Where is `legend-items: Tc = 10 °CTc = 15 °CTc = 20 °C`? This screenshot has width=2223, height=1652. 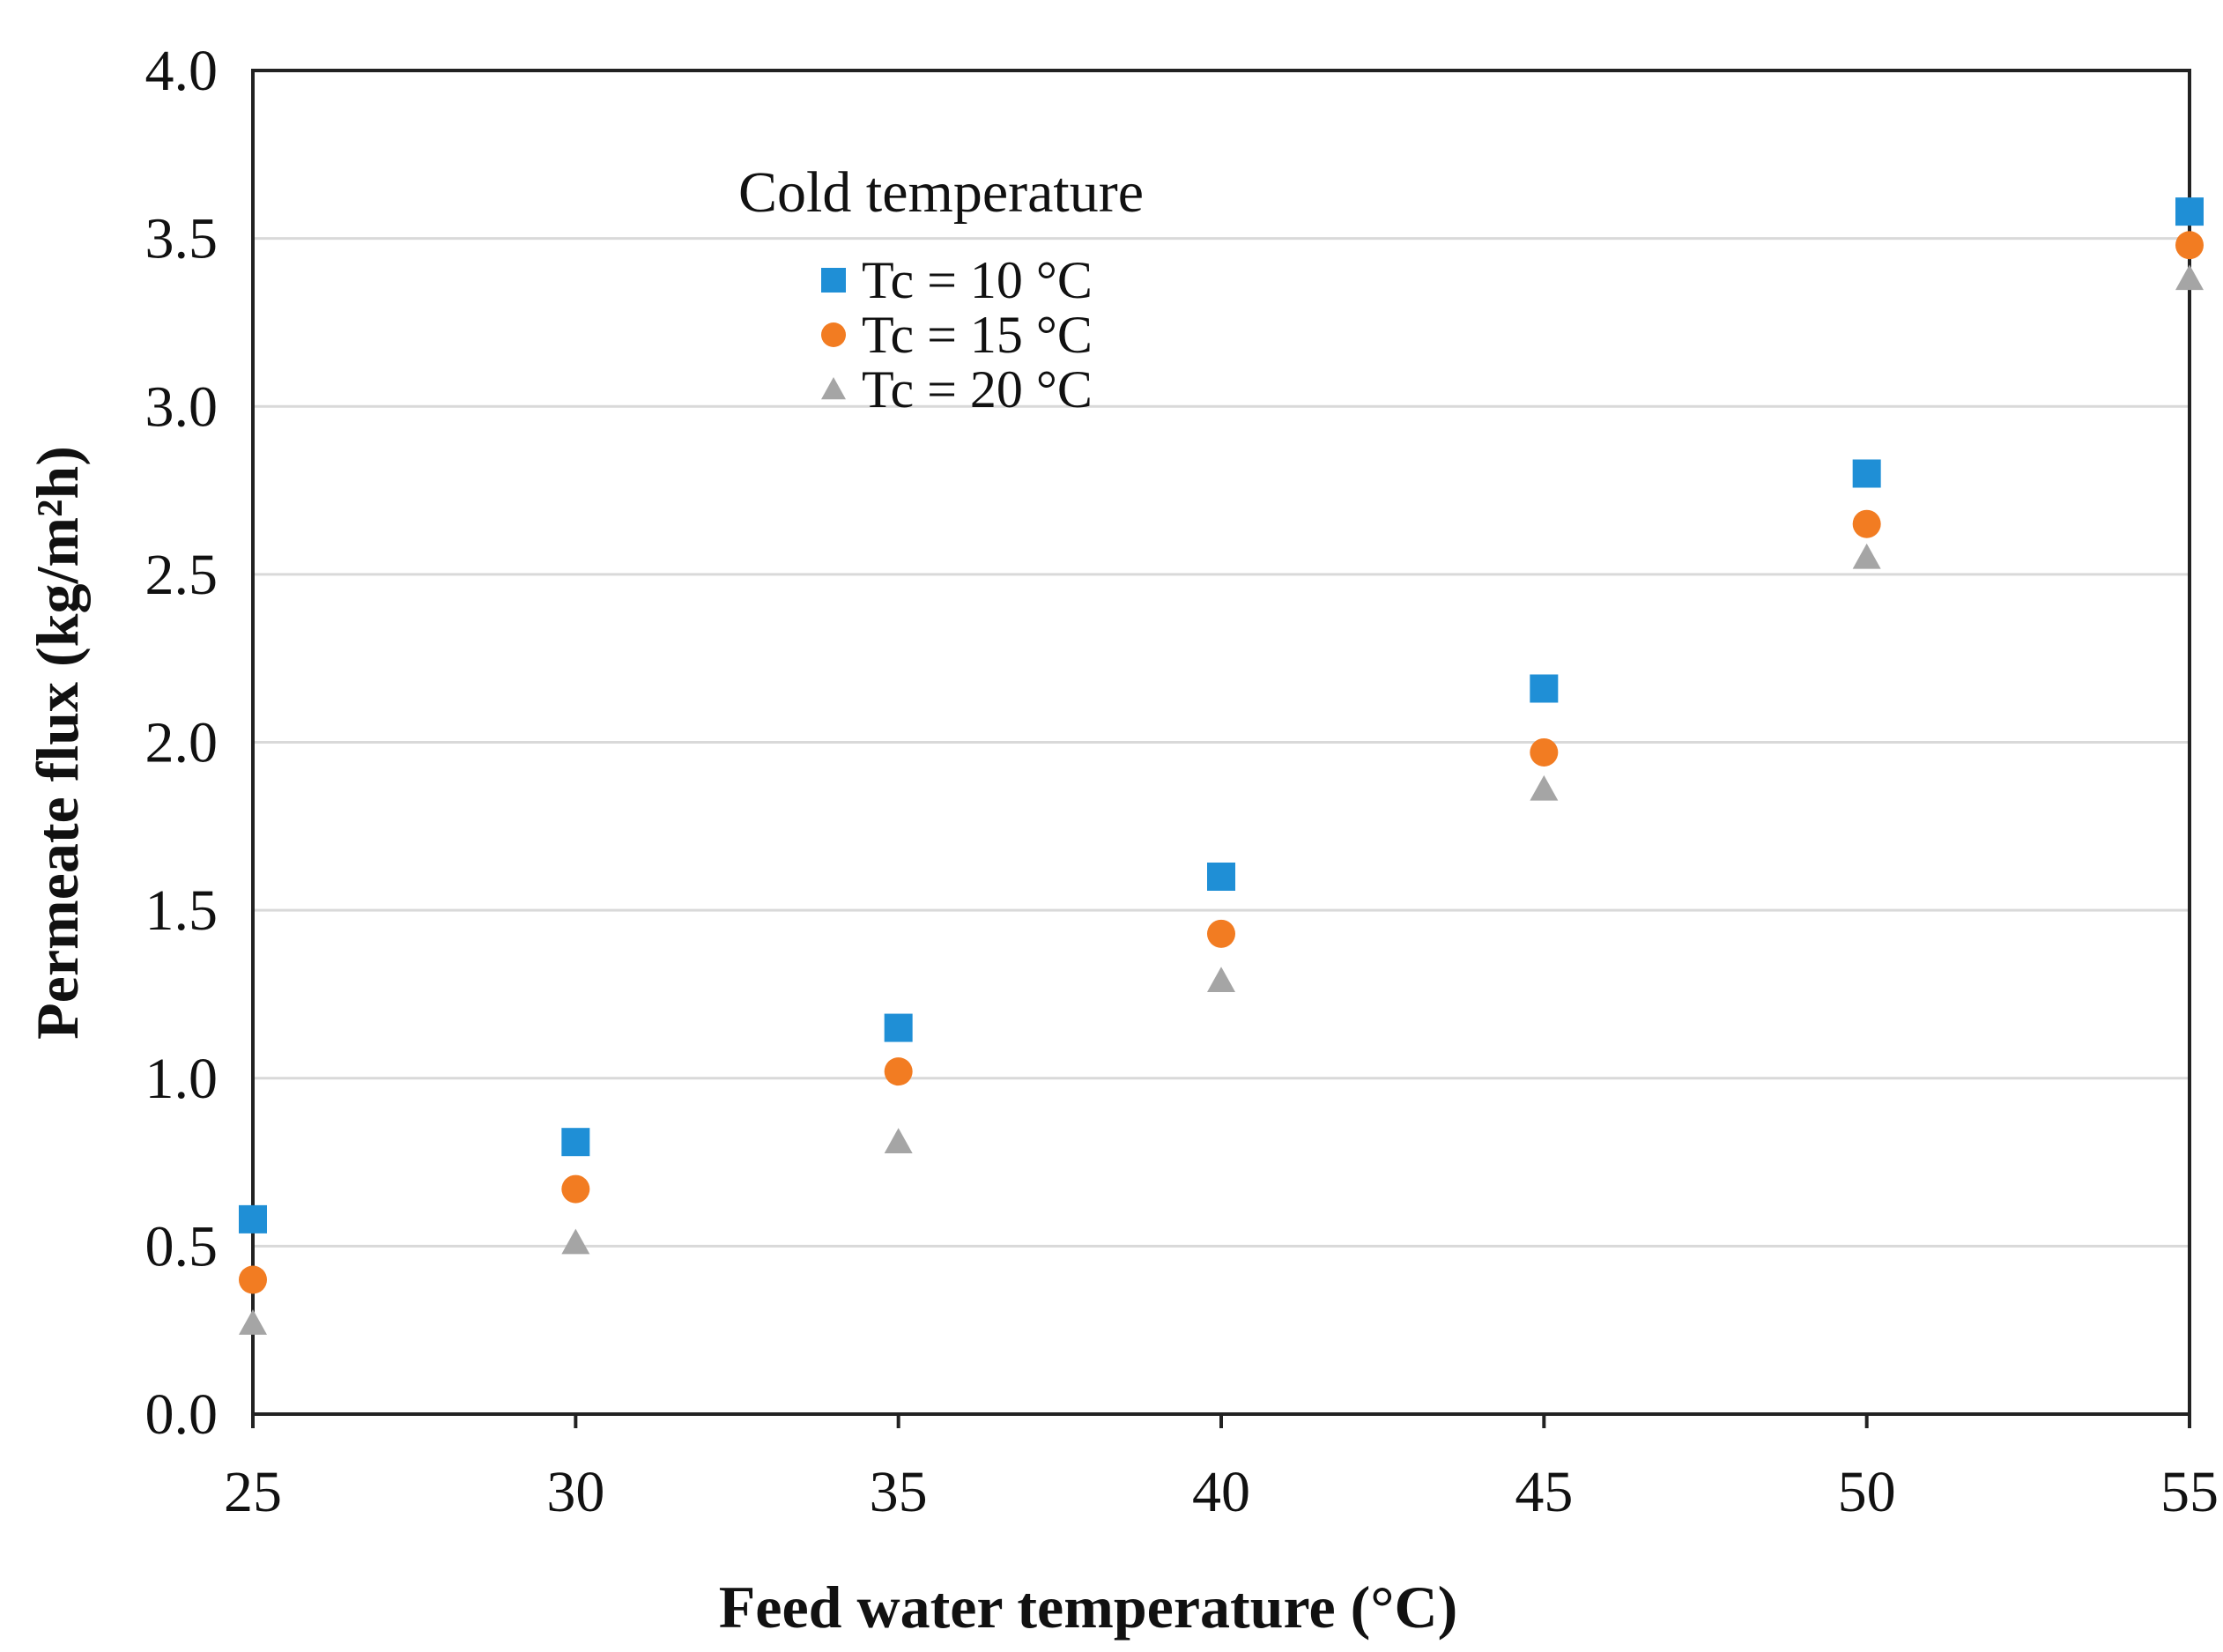
legend-items: Tc = 10 °CTc = 15 °CTc = 20 °C is located at coordinates (957, 335).